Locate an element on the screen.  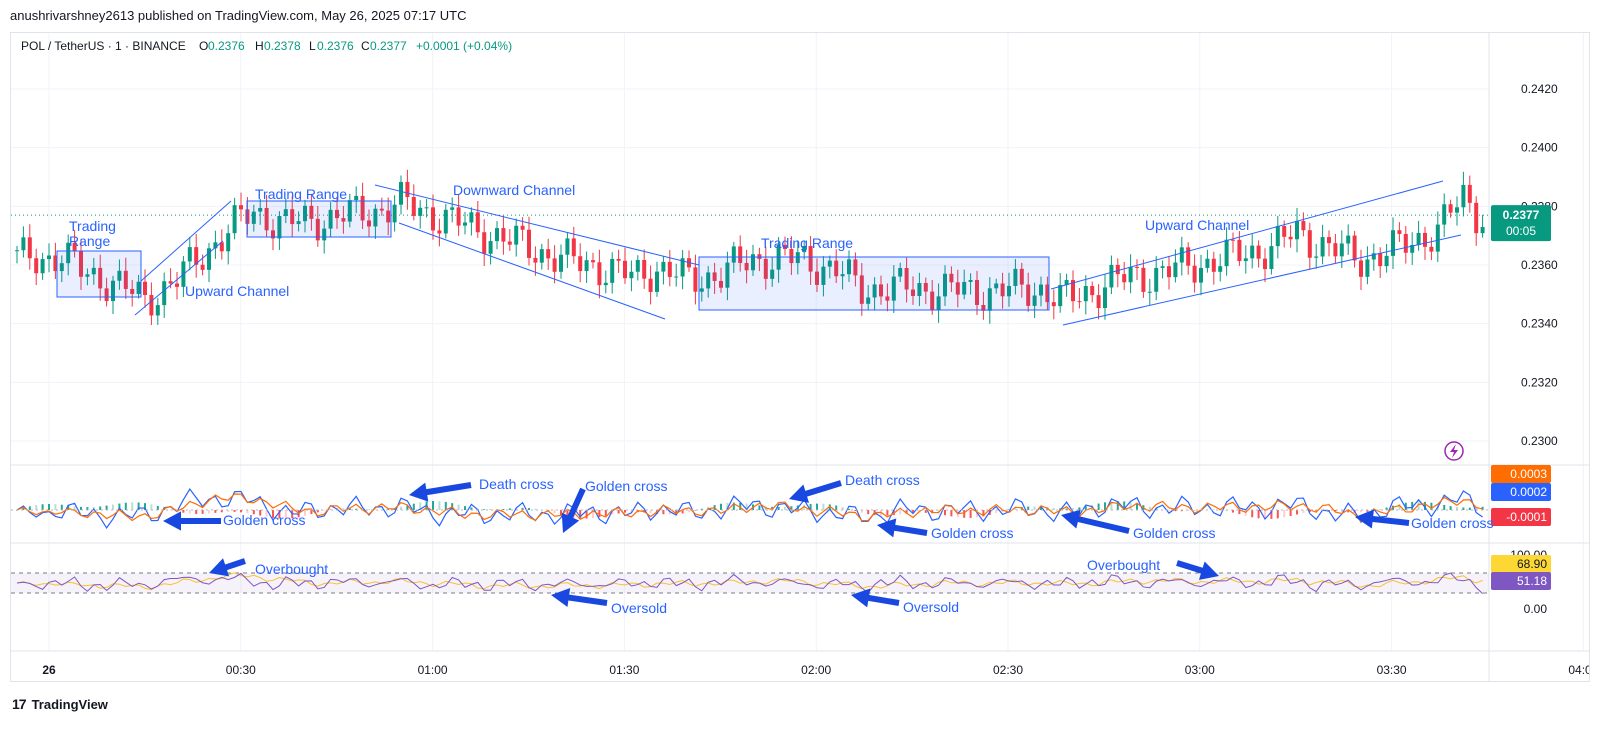
last-price-badge is located at coordinates (1521, 223).